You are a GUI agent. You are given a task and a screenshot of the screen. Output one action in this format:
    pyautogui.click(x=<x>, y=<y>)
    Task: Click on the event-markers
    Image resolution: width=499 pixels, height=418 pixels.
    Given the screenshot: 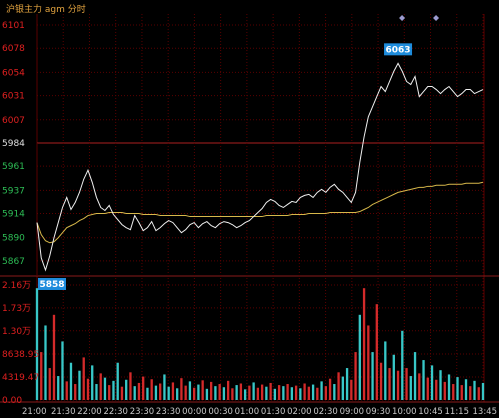 What is the action you would take?
    pyautogui.click(x=419, y=18)
    